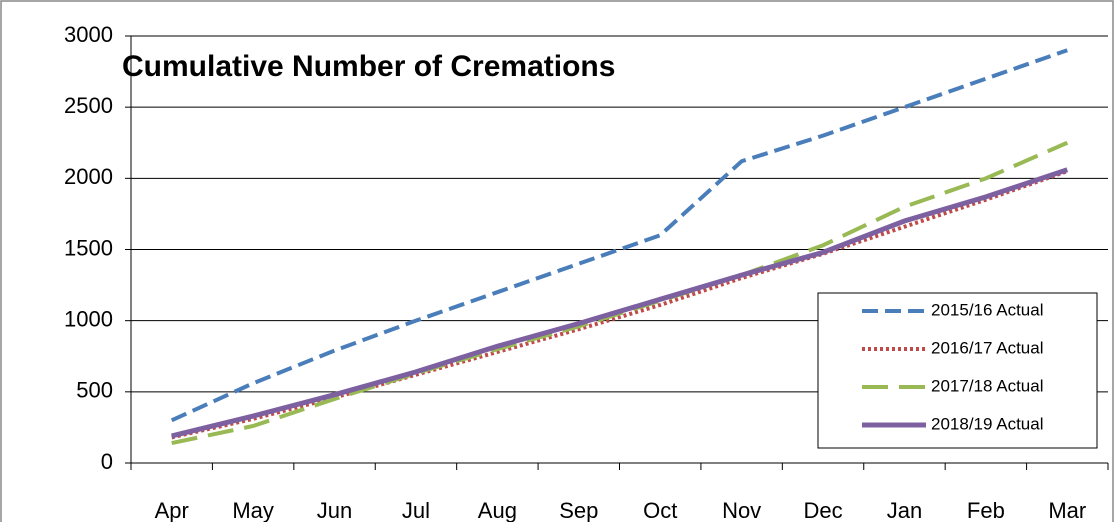  Describe the element at coordinates (416, 510) in the screenshot. I see `x-tick-label: Jul` at that location.